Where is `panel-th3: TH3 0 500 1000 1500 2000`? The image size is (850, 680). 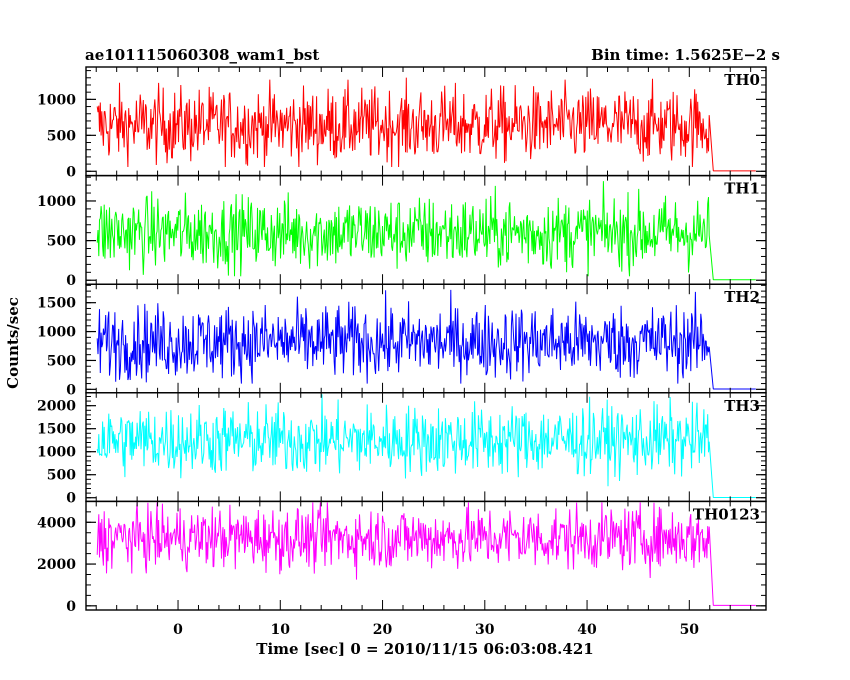 panel-th3: TH3 0 500 1000 1500 2000 is located at coordinates (402, 449).